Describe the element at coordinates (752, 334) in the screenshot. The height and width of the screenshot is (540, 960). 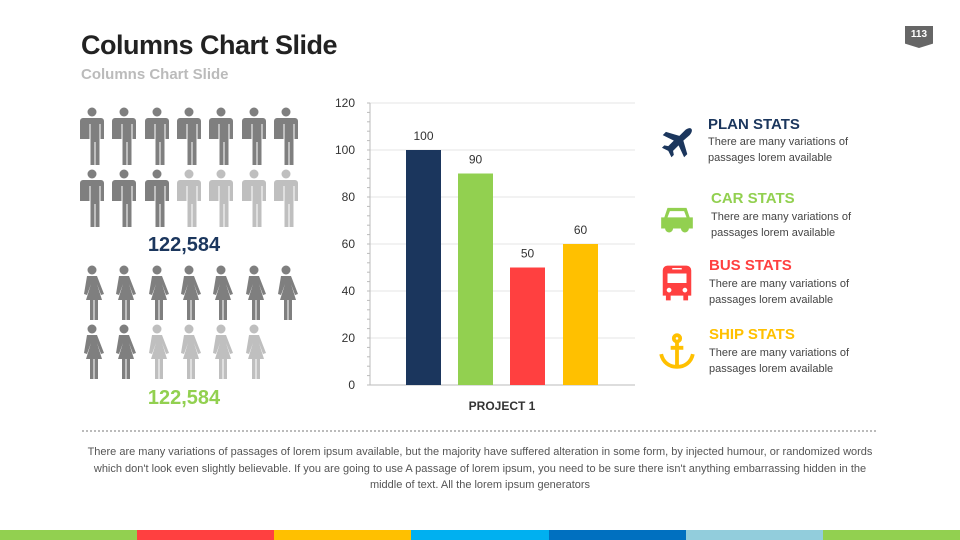
I see `stat-title: SHIP STATS` at that location.